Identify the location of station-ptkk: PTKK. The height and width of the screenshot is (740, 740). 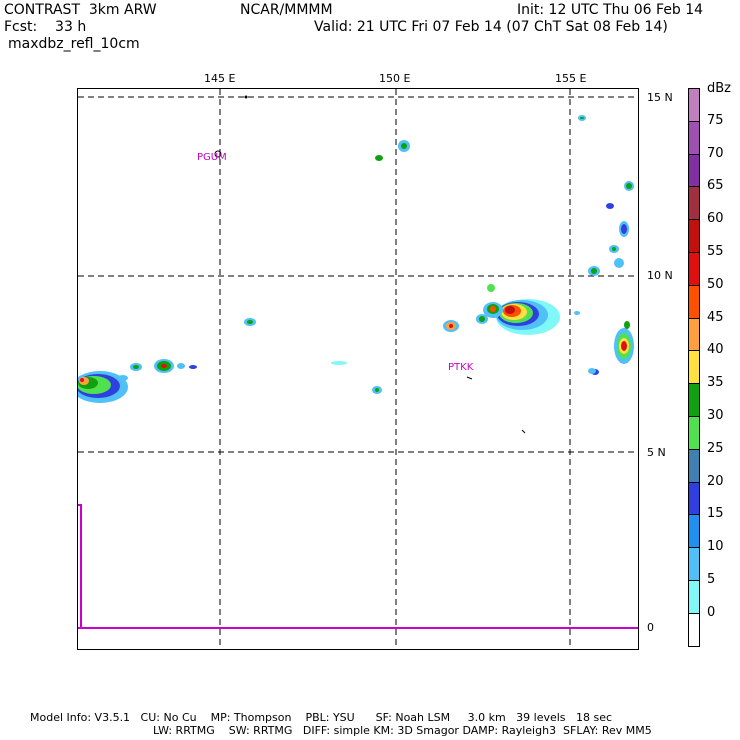
(461, 367).